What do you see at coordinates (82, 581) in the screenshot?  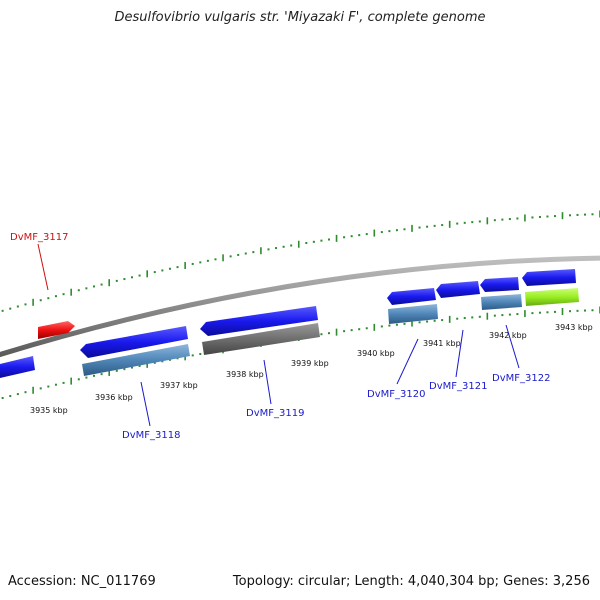 I see `accession-label: Accession: NC_011769` at bounding box center [82, 581].